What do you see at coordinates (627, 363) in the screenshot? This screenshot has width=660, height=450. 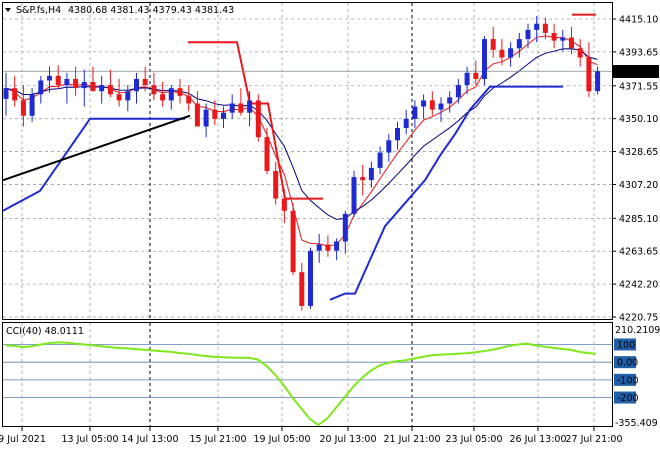 I see `cci-level-label: 0.00` at bounding box center [627, 363].